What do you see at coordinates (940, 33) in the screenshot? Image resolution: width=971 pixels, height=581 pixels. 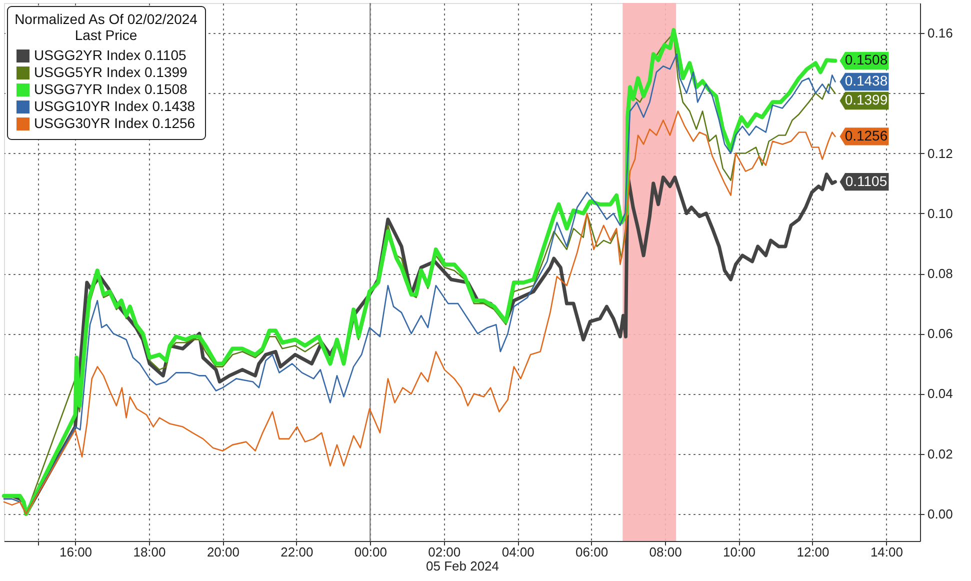 I see `y-tick-label: 0.16` at bounding box center [940, 33].